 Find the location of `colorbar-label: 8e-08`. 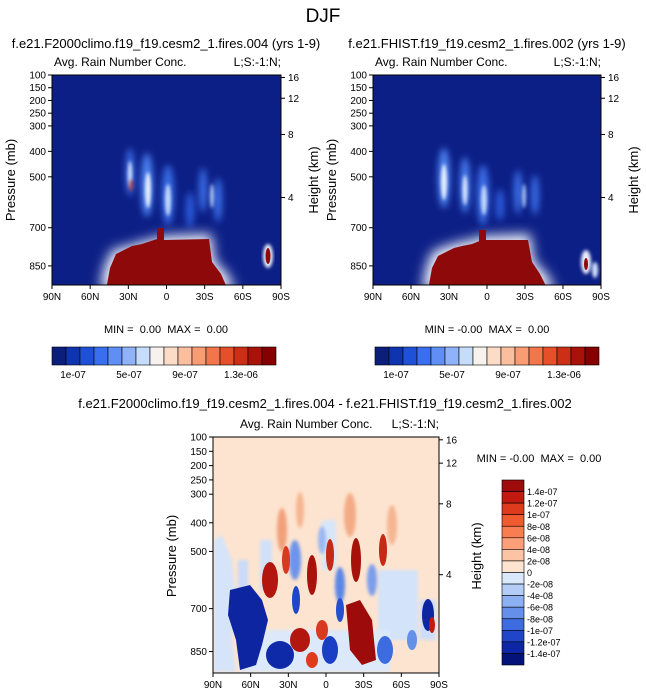

colorbar-label: 8e-08 is located at coordinates (538, 527).